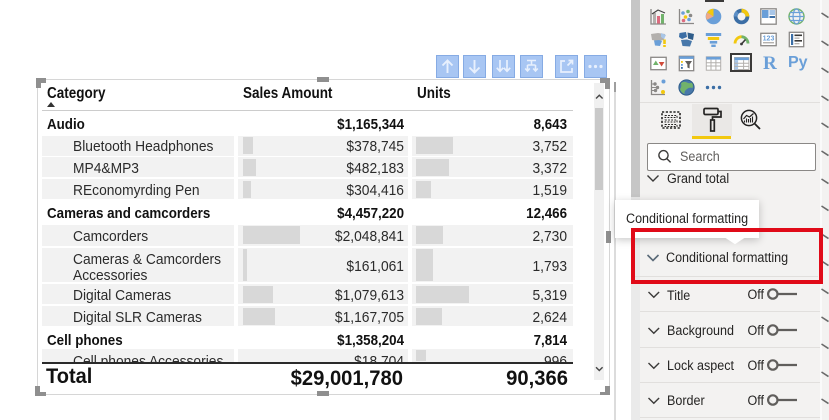 Image resolution: width=829 pixels, height=420 pixels. I want to click on svg-text: 123, so click(769, 39).